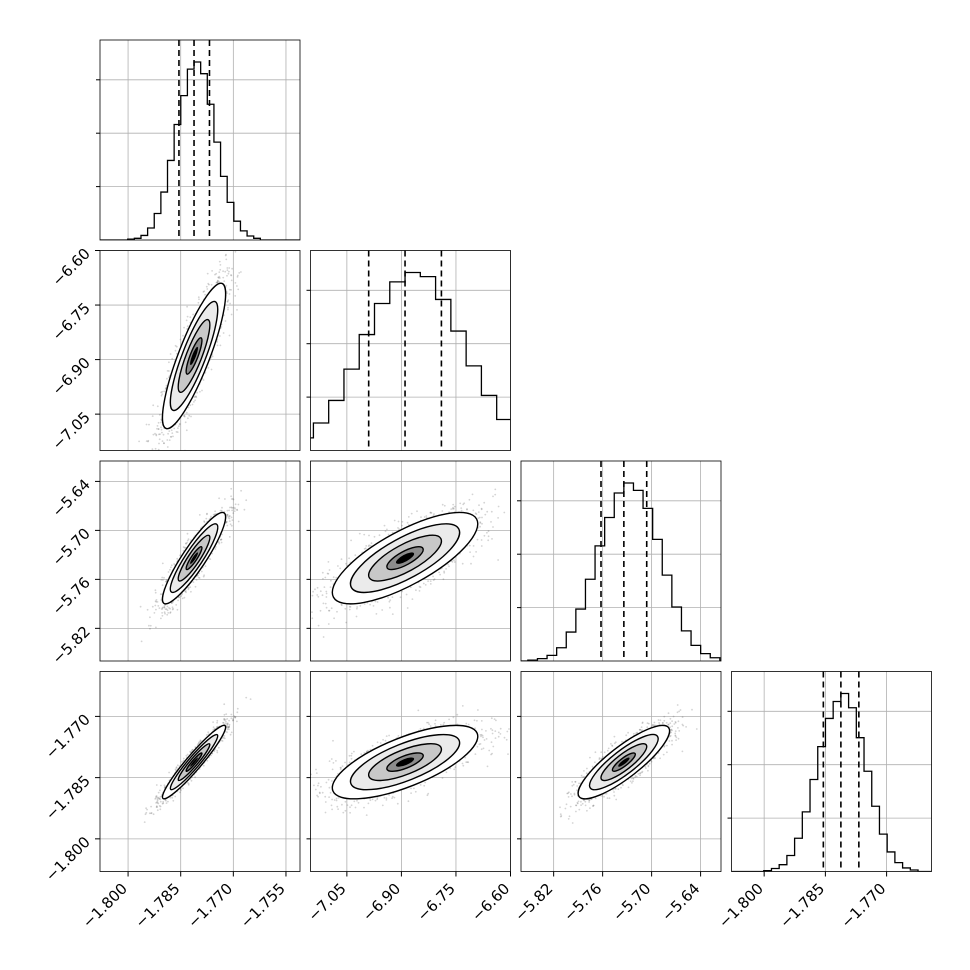 This screenshot has width=970, height=970. What do you see at coordinates (831, 782) in the screenshot?
I see `histogram-step-line` at bounding box center [831, 782].